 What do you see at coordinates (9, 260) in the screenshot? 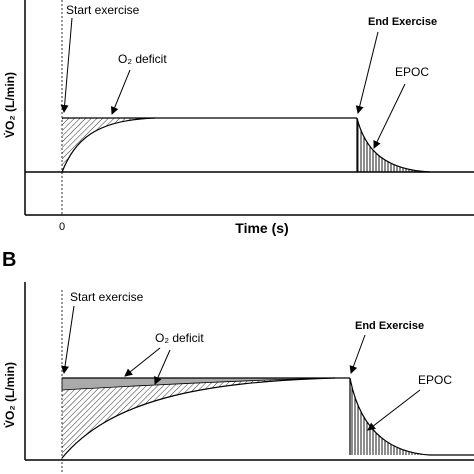
I see `panel-label: B` at bounding box center [9, 260].